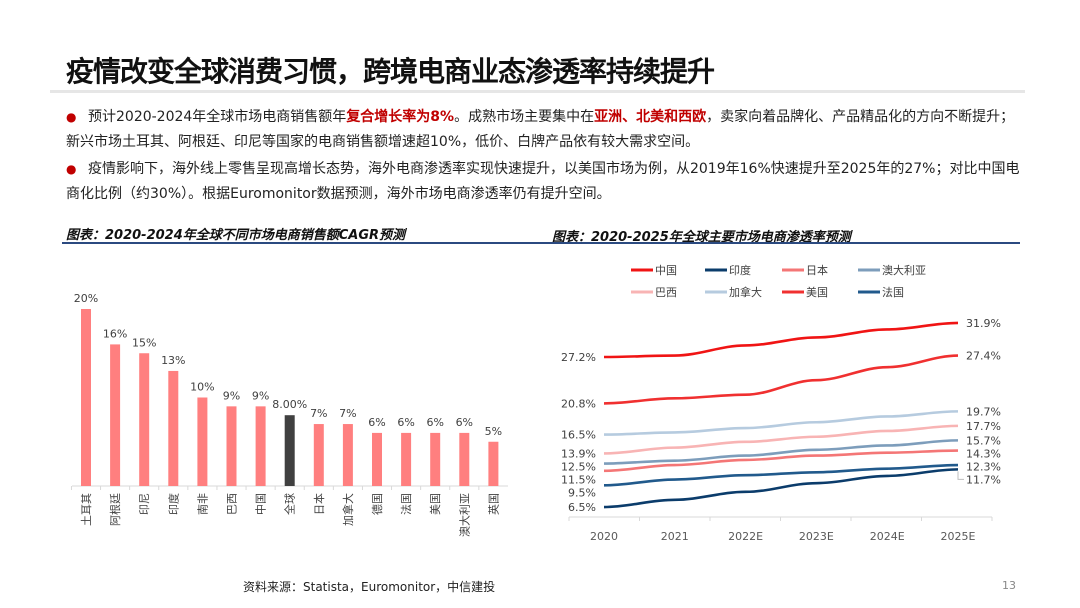 The height and width of the screenshot is (608, 1080). What do you see at coordinates (202, 504) in the screenshot?
I see `category-label: 南非` at bounding box center [202, 504].